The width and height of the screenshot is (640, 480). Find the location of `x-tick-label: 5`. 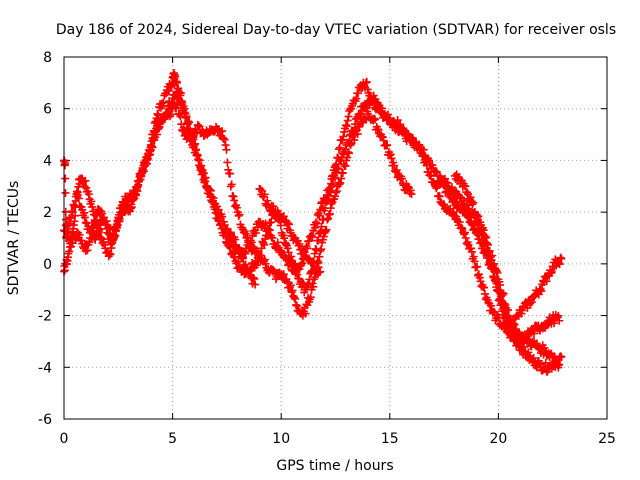

x-tick-label: 5 is located at coordinates (172, 439).